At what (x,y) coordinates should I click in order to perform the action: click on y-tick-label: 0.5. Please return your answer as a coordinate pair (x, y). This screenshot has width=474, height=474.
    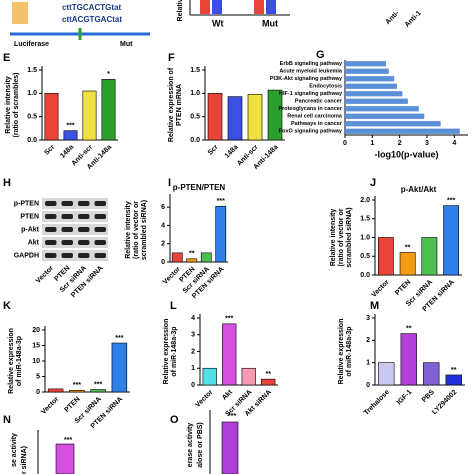
    Looking at the image, I should click on (195, 117).